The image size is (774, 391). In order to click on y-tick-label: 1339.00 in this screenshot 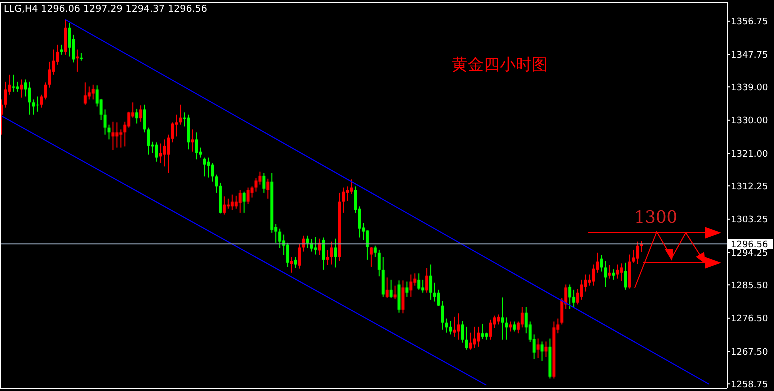, I will do `click(749, 88)`.